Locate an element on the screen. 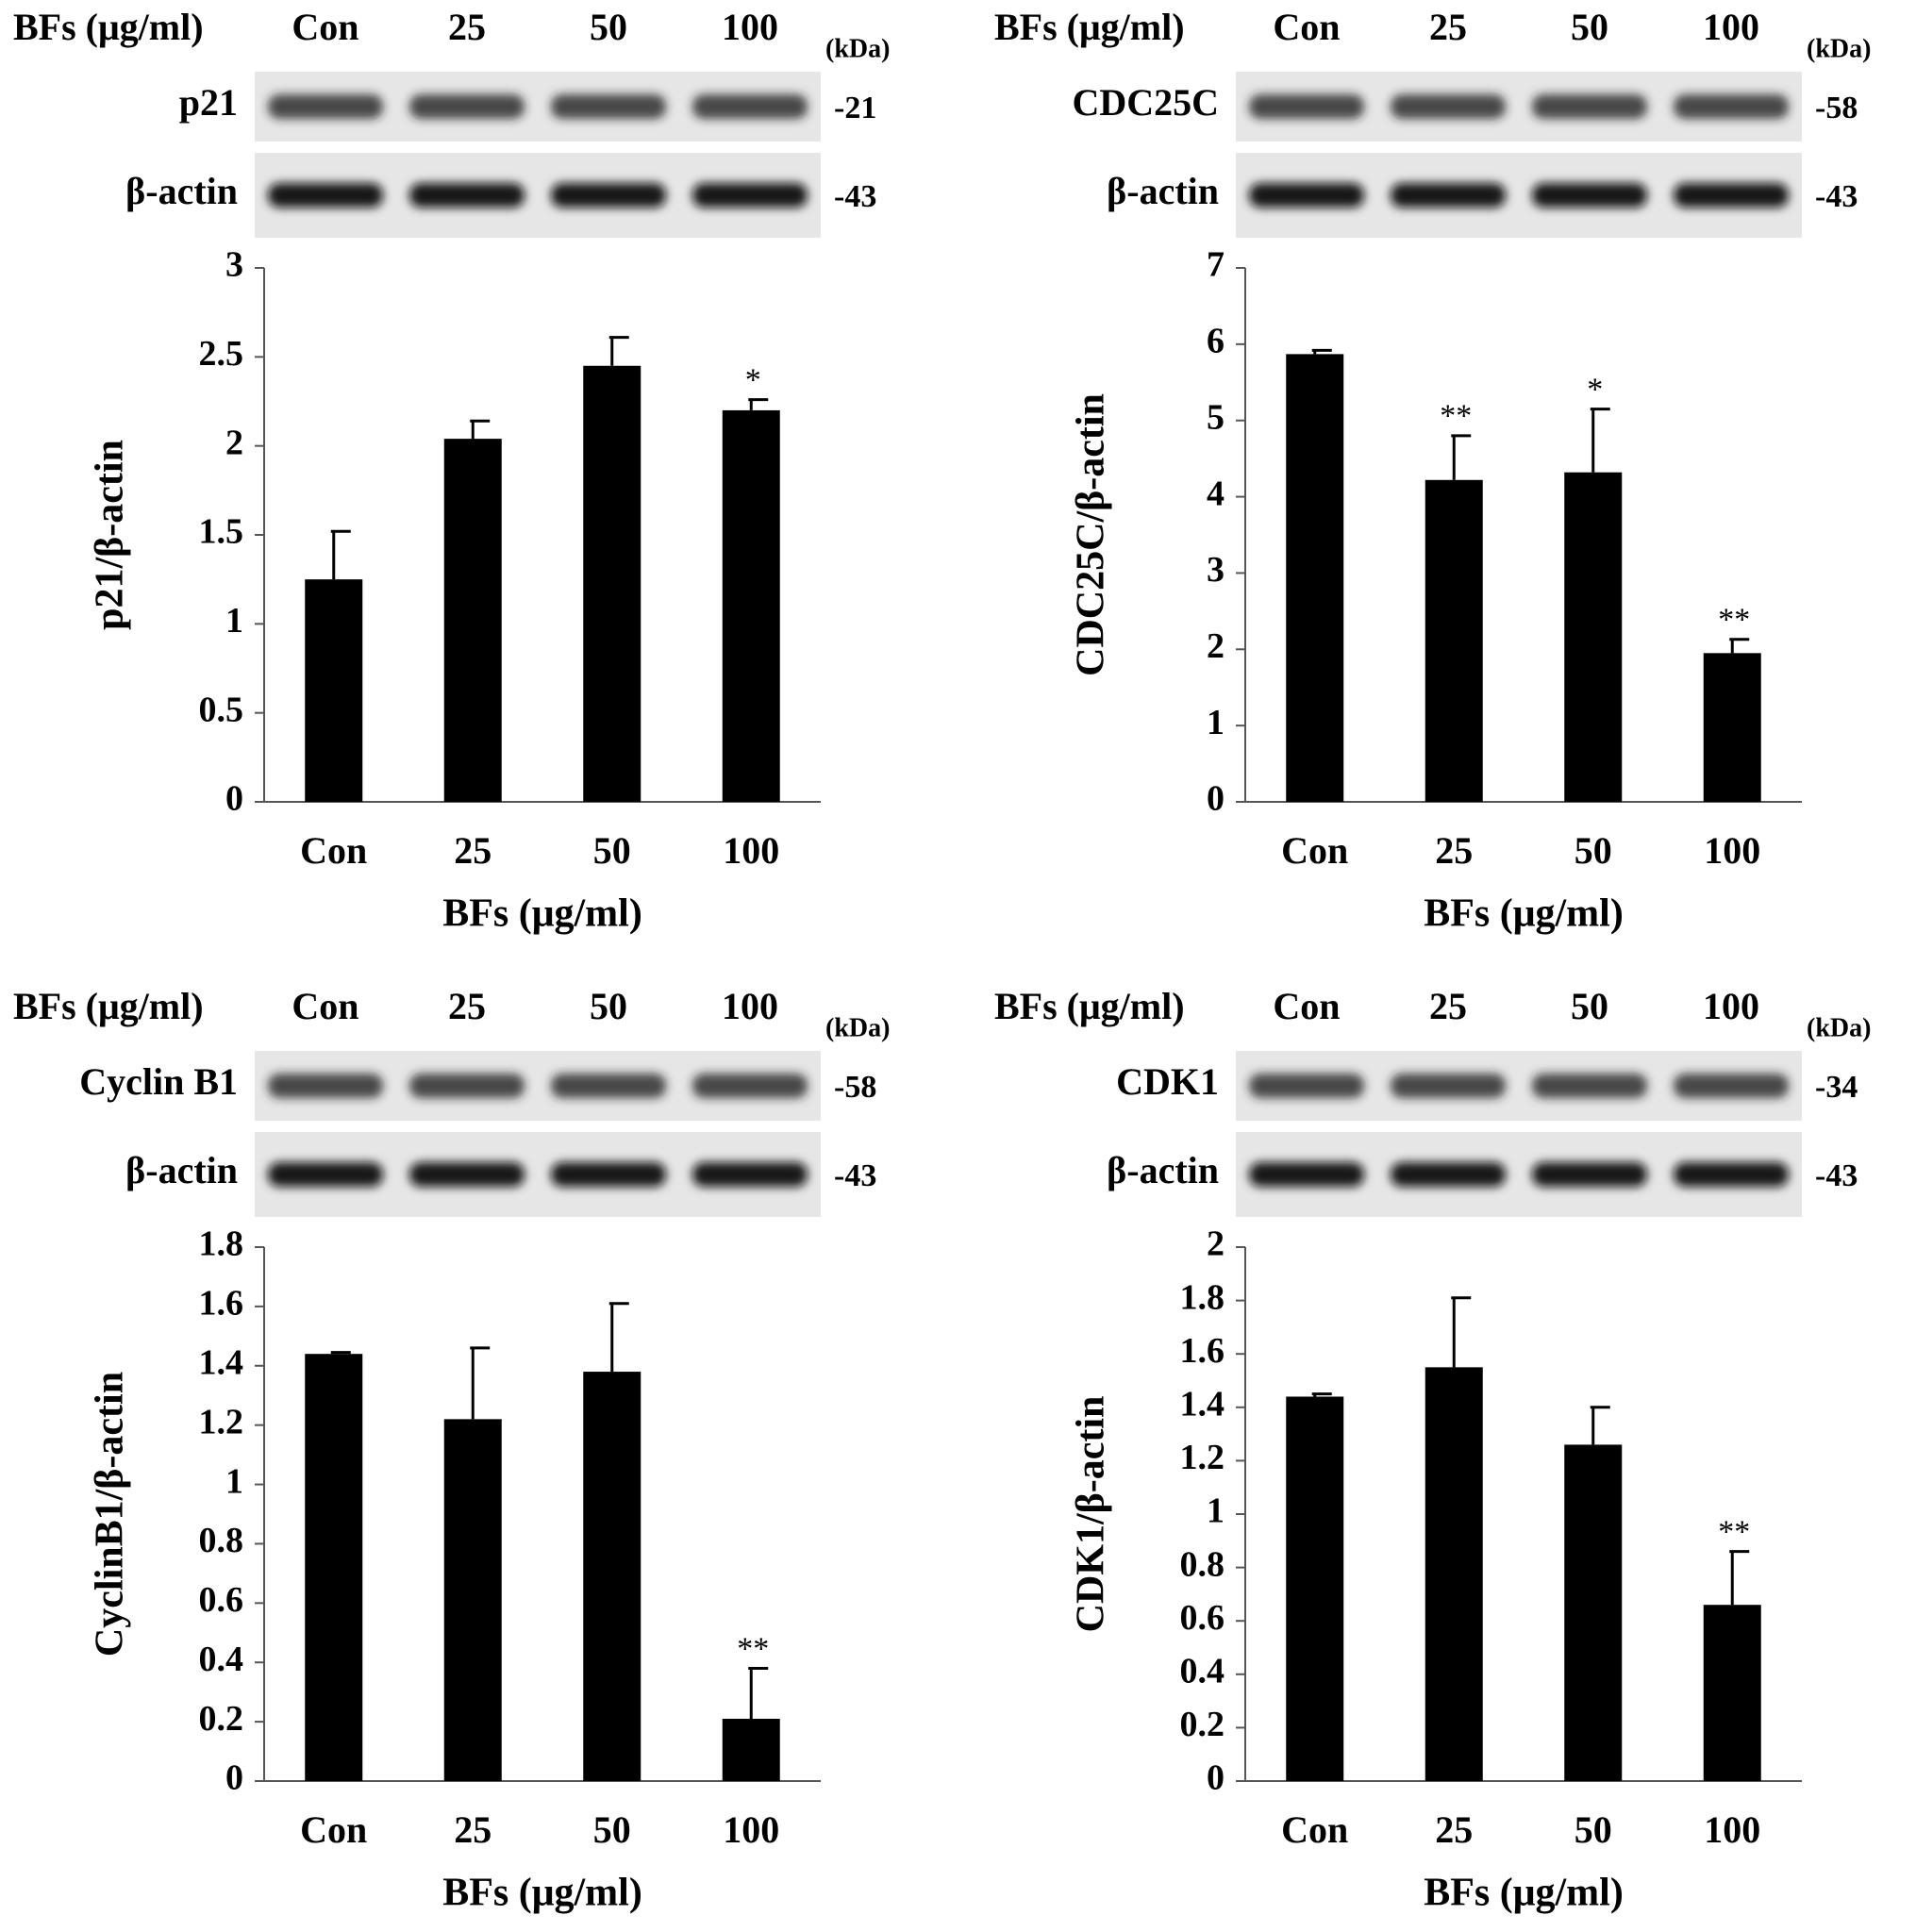  y-tick-label: 1.6 is located at coordinates (1202, 1351).